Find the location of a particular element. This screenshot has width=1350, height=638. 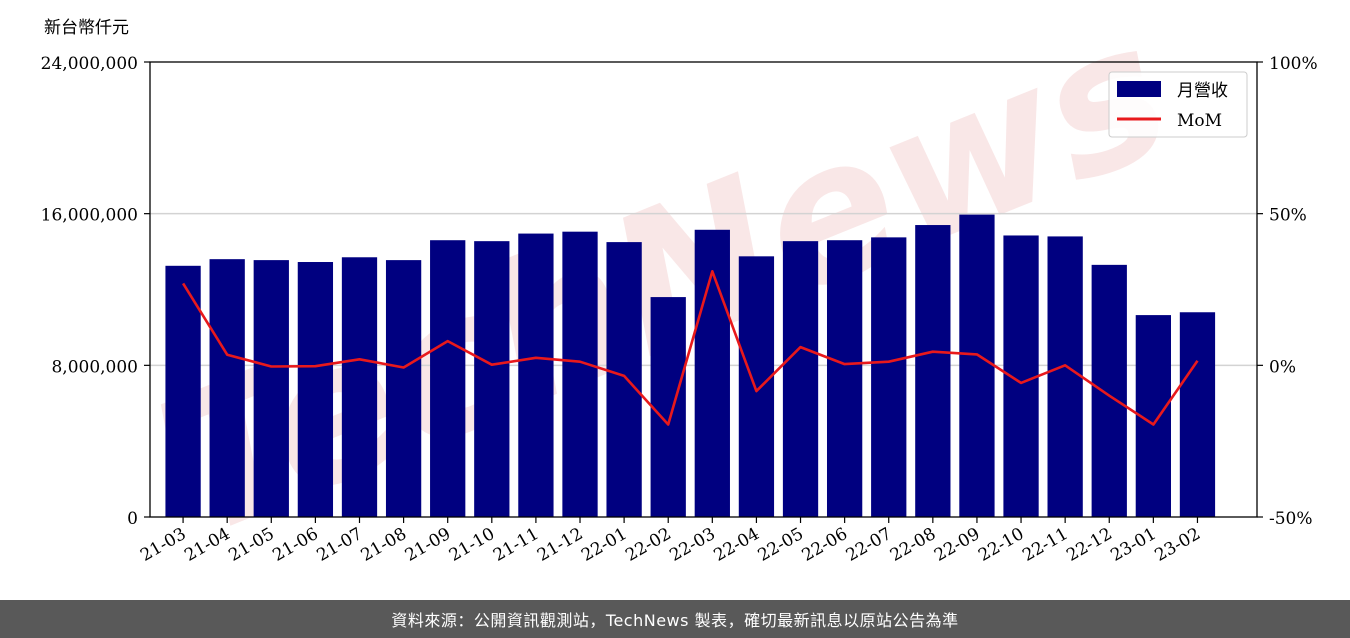

right-axis-ticks: -50% 0% 50% 100% is located at coordinates (1287, 291).